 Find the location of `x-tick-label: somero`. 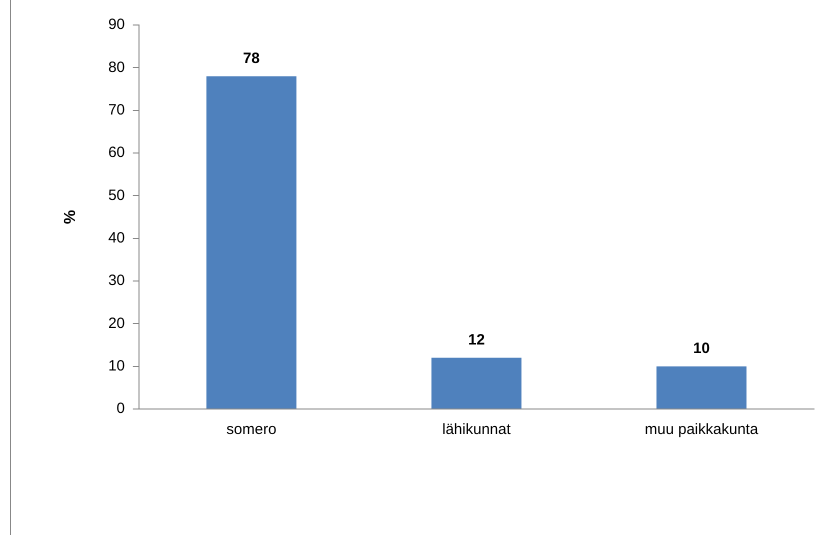

x-tick-label: somero is located at coordinates (251, 429).